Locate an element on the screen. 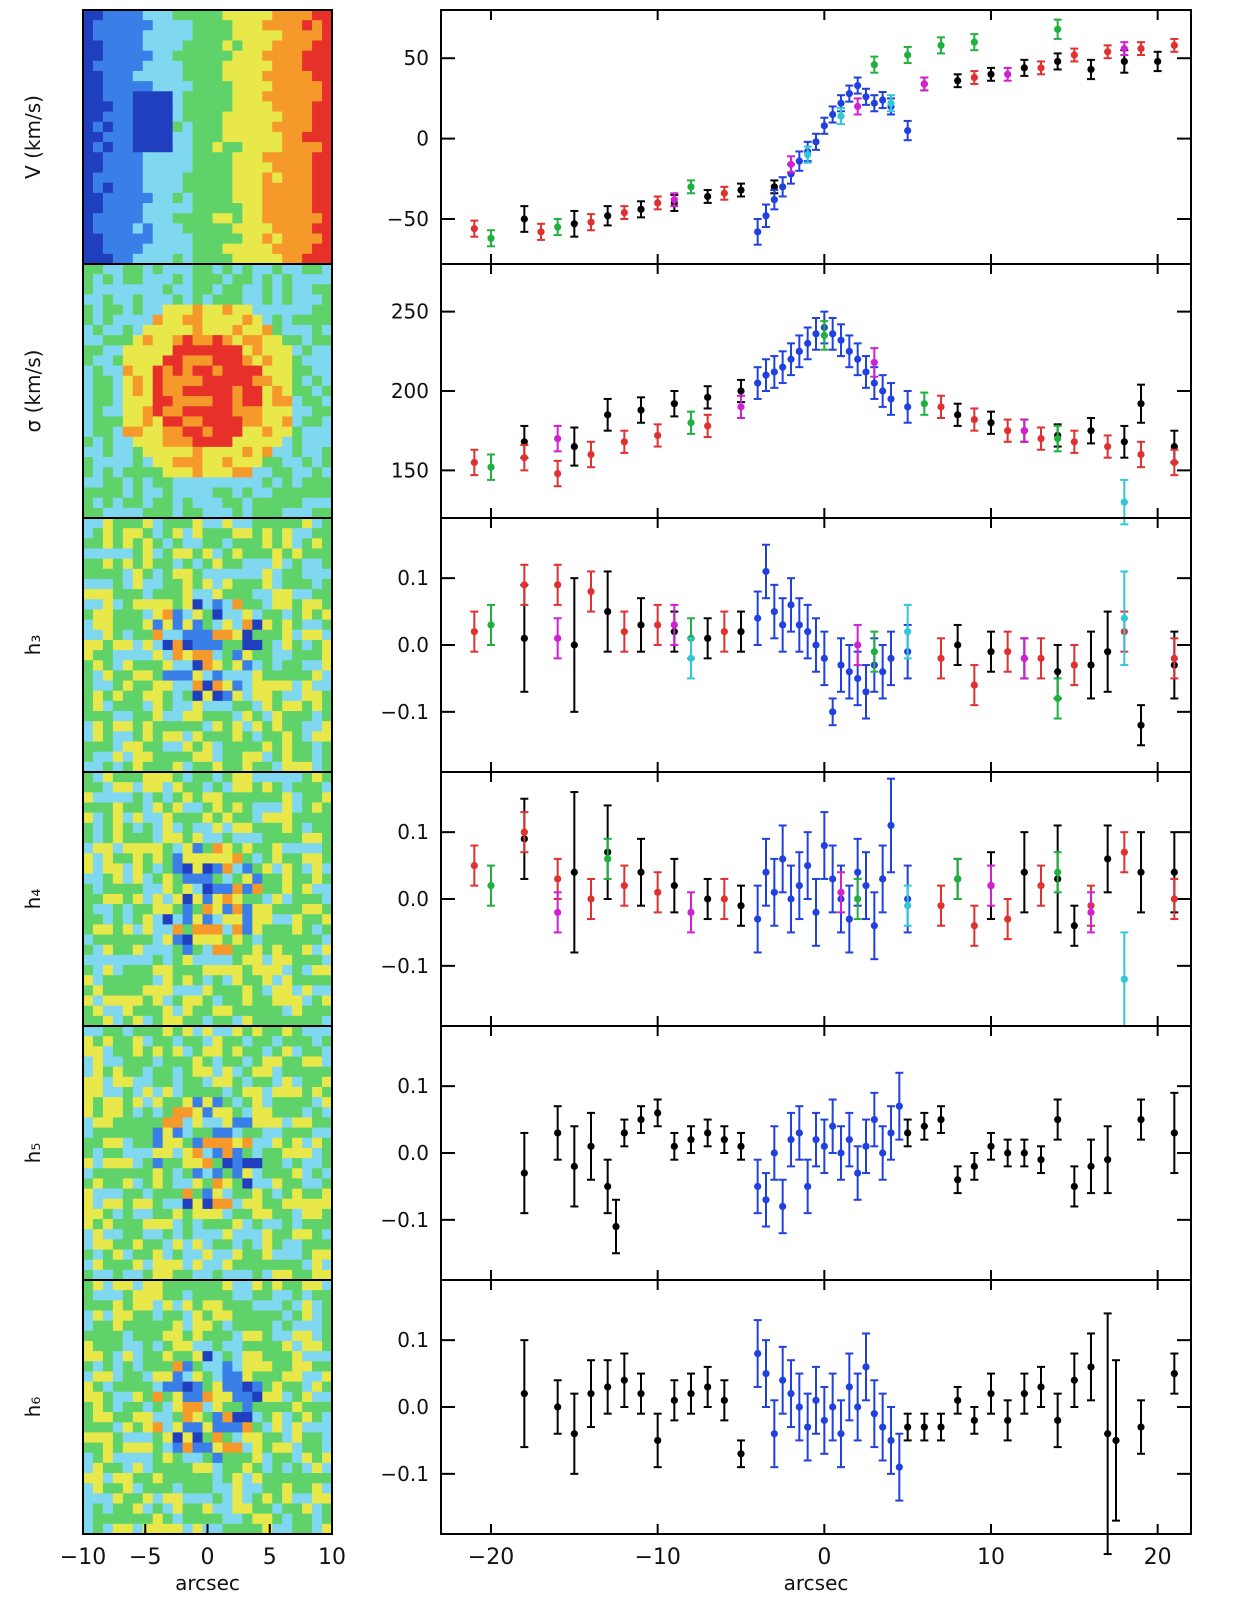  plot-frame is located at coordinates (816, 1407).